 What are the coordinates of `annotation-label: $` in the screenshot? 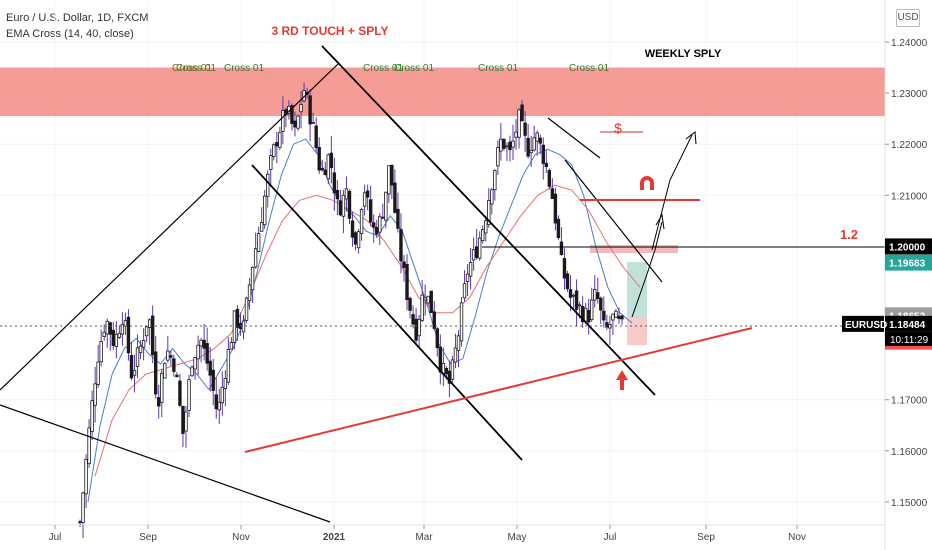 It's located at (618, 128).